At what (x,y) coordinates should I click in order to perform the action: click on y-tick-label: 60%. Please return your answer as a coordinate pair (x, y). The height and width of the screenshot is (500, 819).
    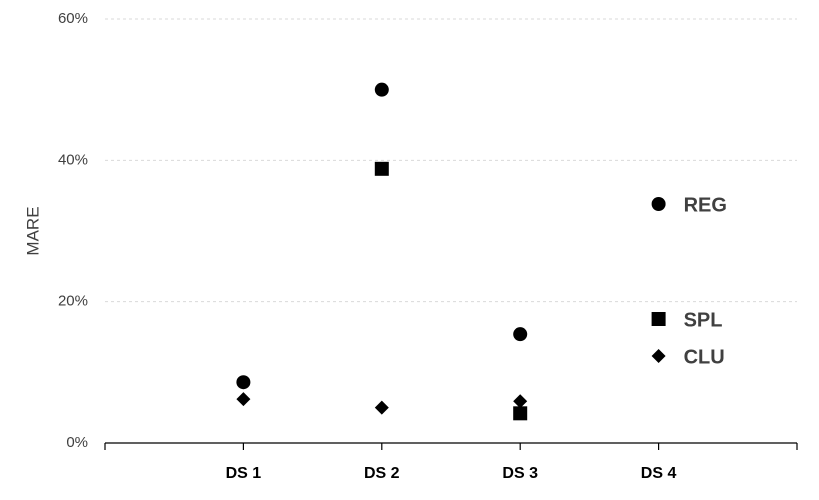
    Looking at the image, I should click on (73, 18).